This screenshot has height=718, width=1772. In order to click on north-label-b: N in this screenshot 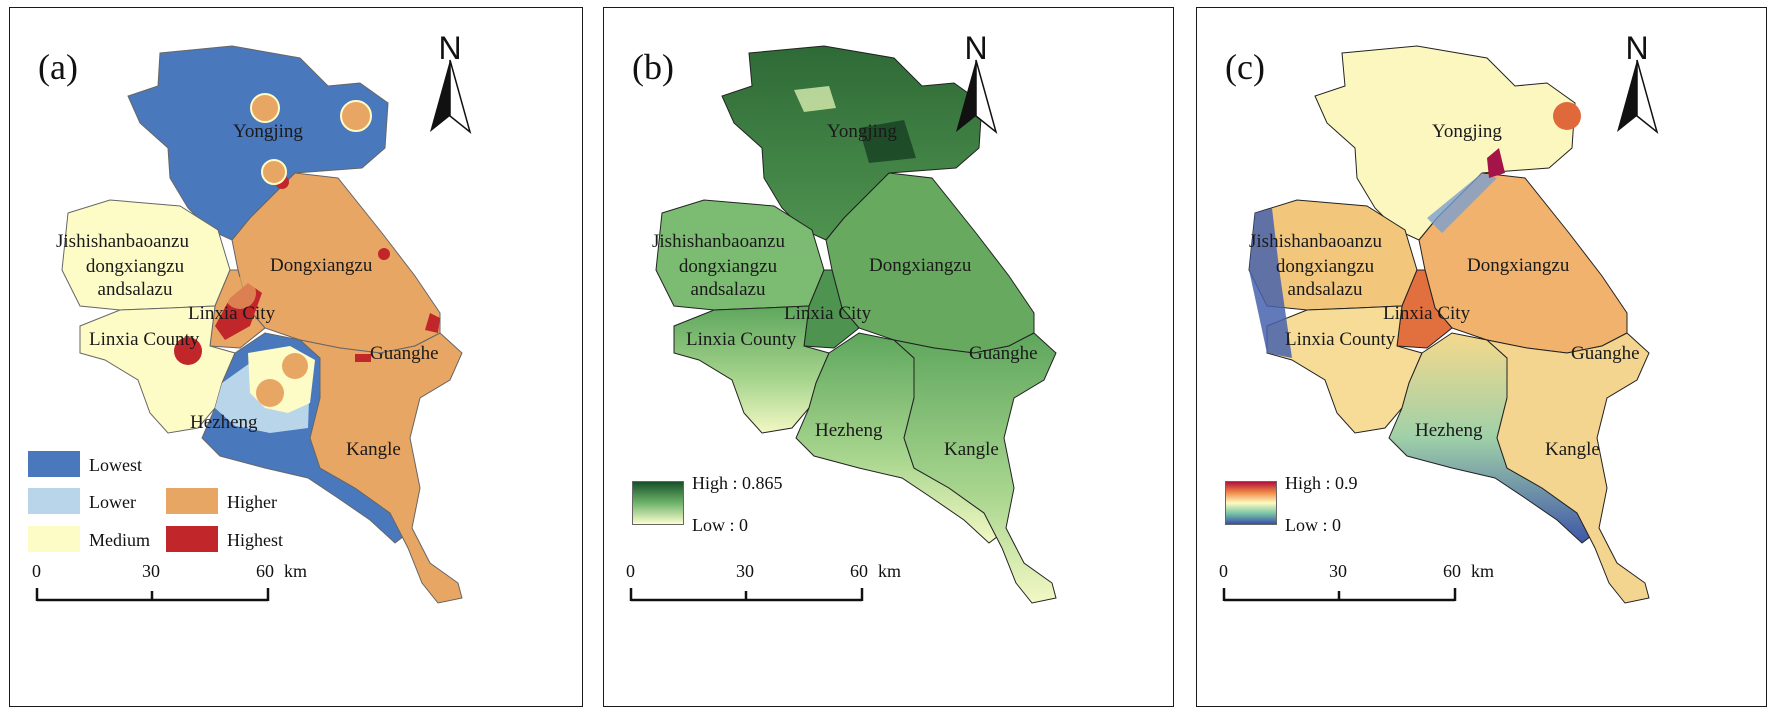, I will do `click(976, 48)`.